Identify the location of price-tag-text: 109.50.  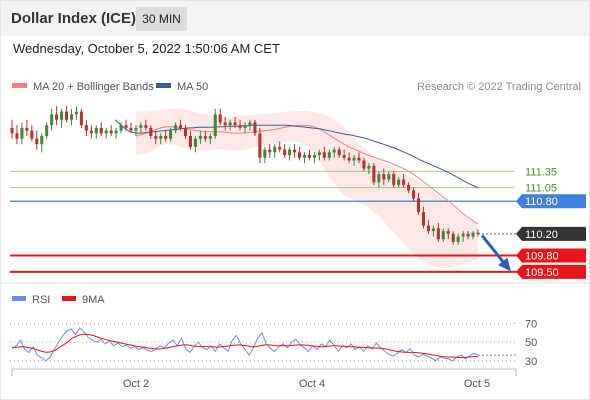
(542, 273).